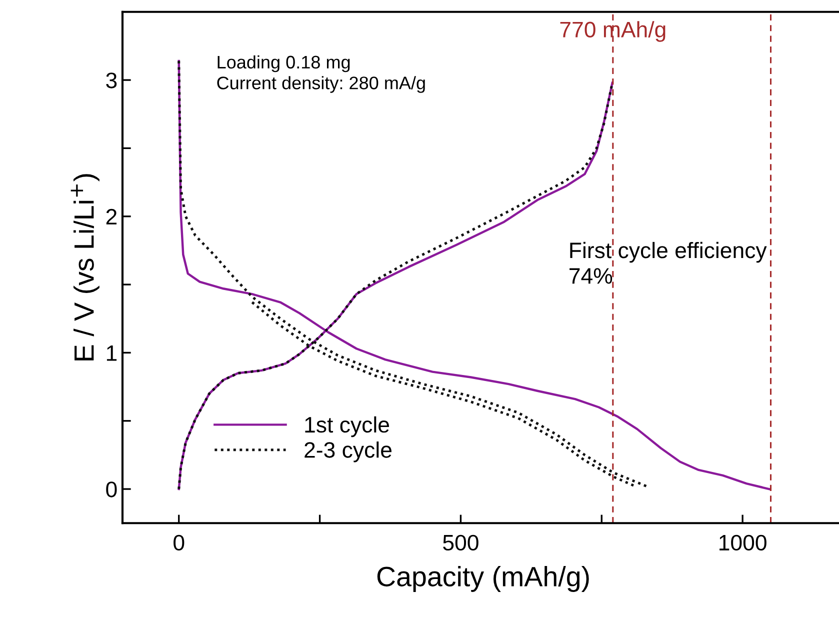 The height and width of the screenshot is (625, 839). I want to click on x-tick-label: 500, so click(460, 542).